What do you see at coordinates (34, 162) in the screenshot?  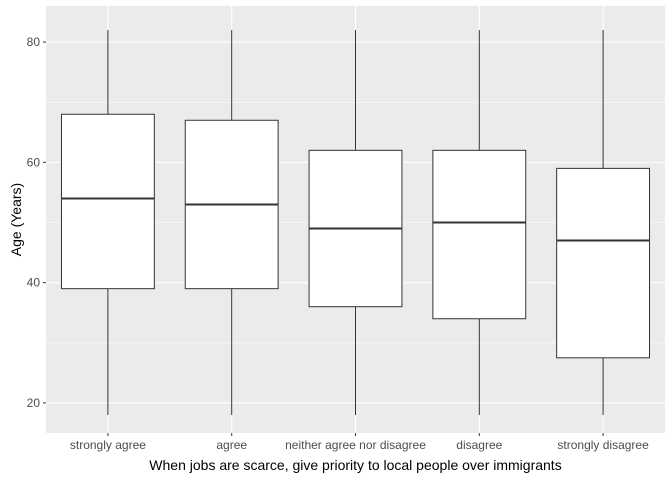 I see `y-tick-label: 60` at bounding box center [34, 162].